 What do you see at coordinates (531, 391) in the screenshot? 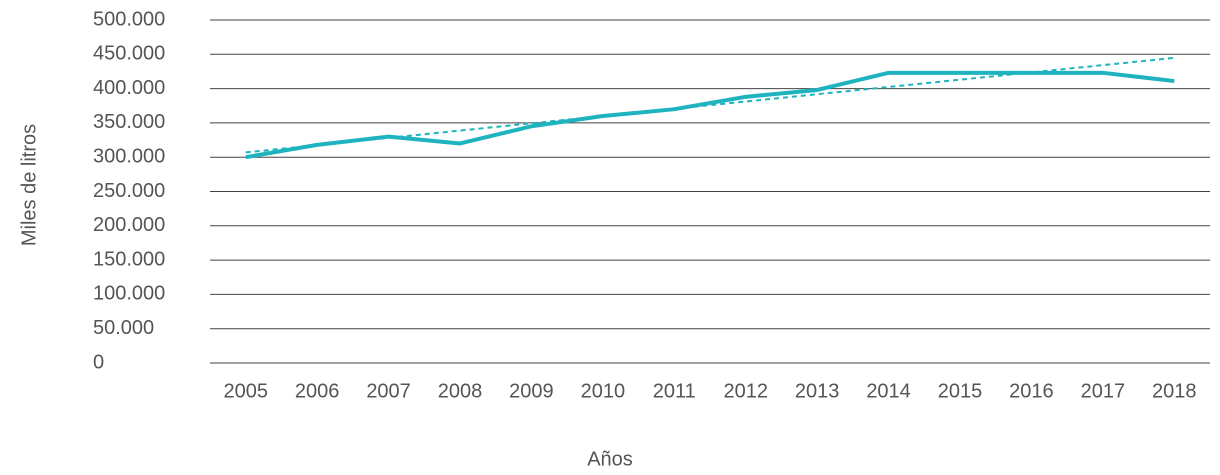
I see `x-tick-label: 2009` at bounding box center [531, 391].